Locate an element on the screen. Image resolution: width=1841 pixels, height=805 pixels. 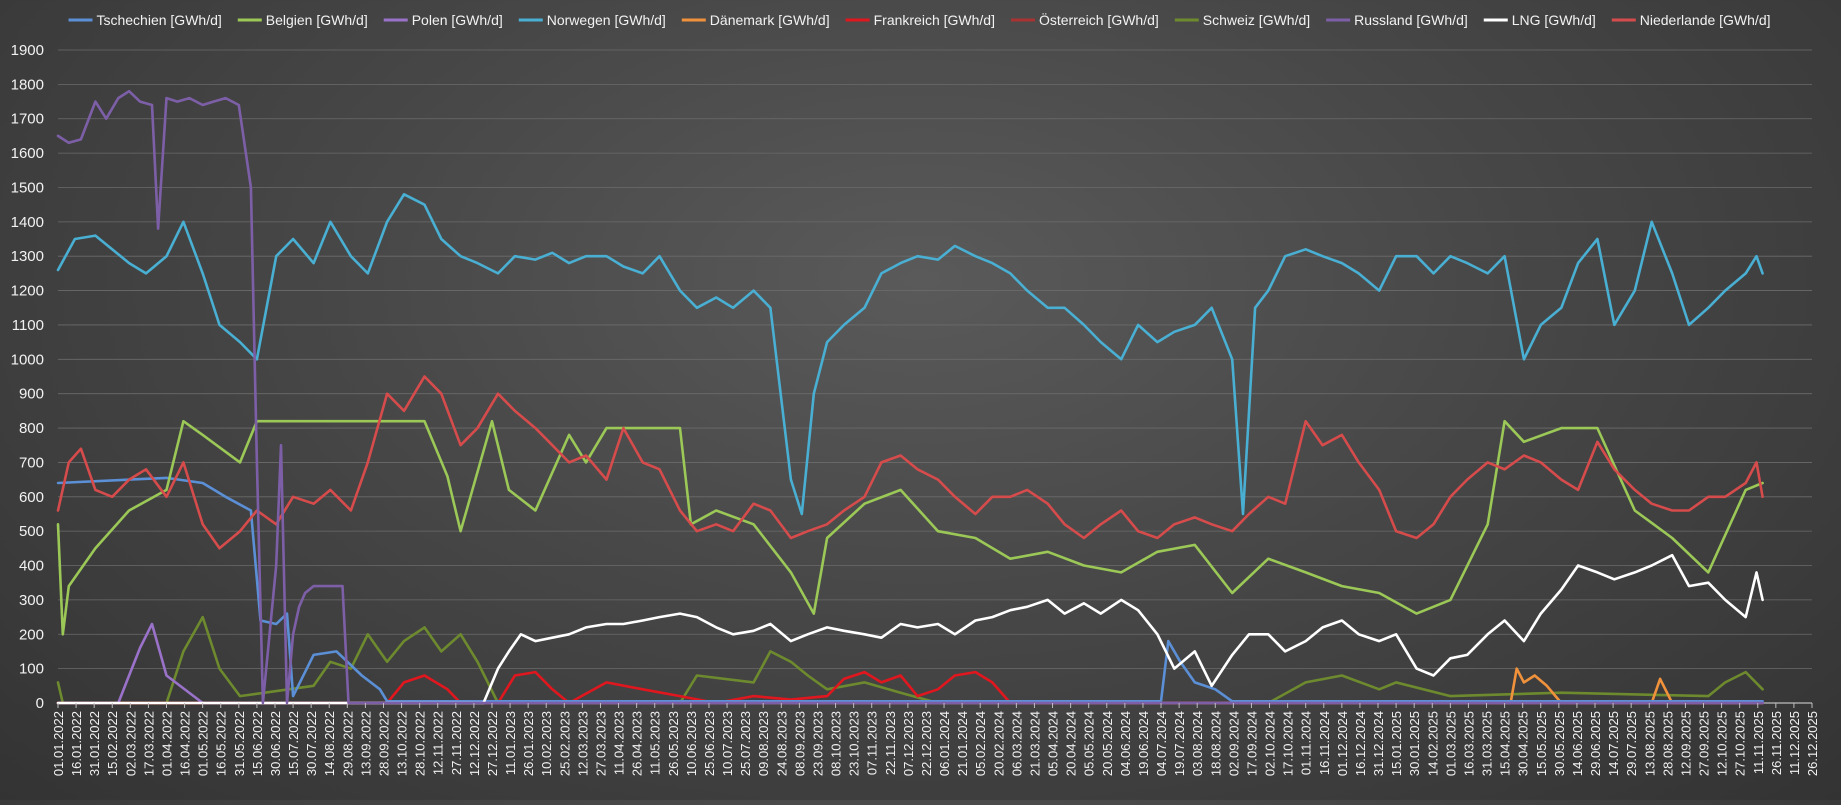
x-tick-label: 08.09.2023 is located at coordinates (799, 743).